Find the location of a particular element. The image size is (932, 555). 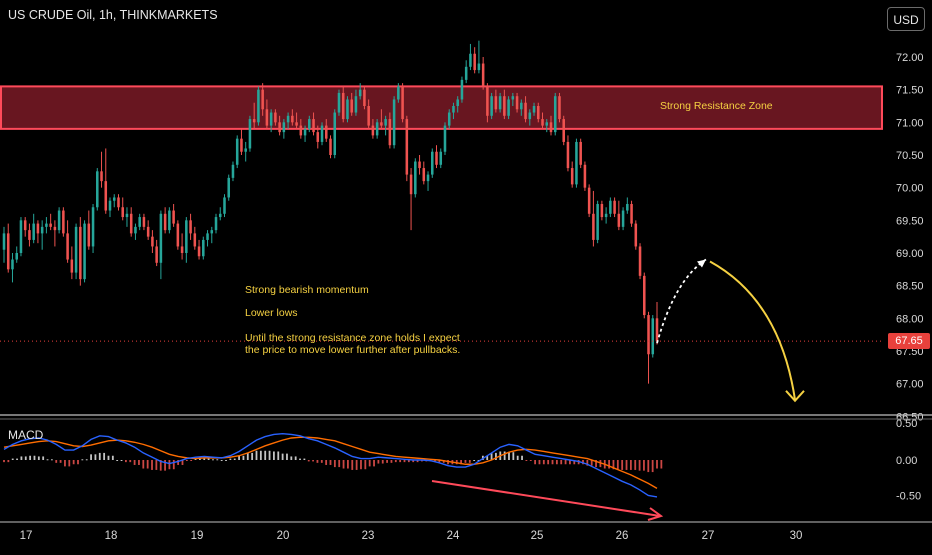

target-arrowhead is located at coordinates (795, 396).